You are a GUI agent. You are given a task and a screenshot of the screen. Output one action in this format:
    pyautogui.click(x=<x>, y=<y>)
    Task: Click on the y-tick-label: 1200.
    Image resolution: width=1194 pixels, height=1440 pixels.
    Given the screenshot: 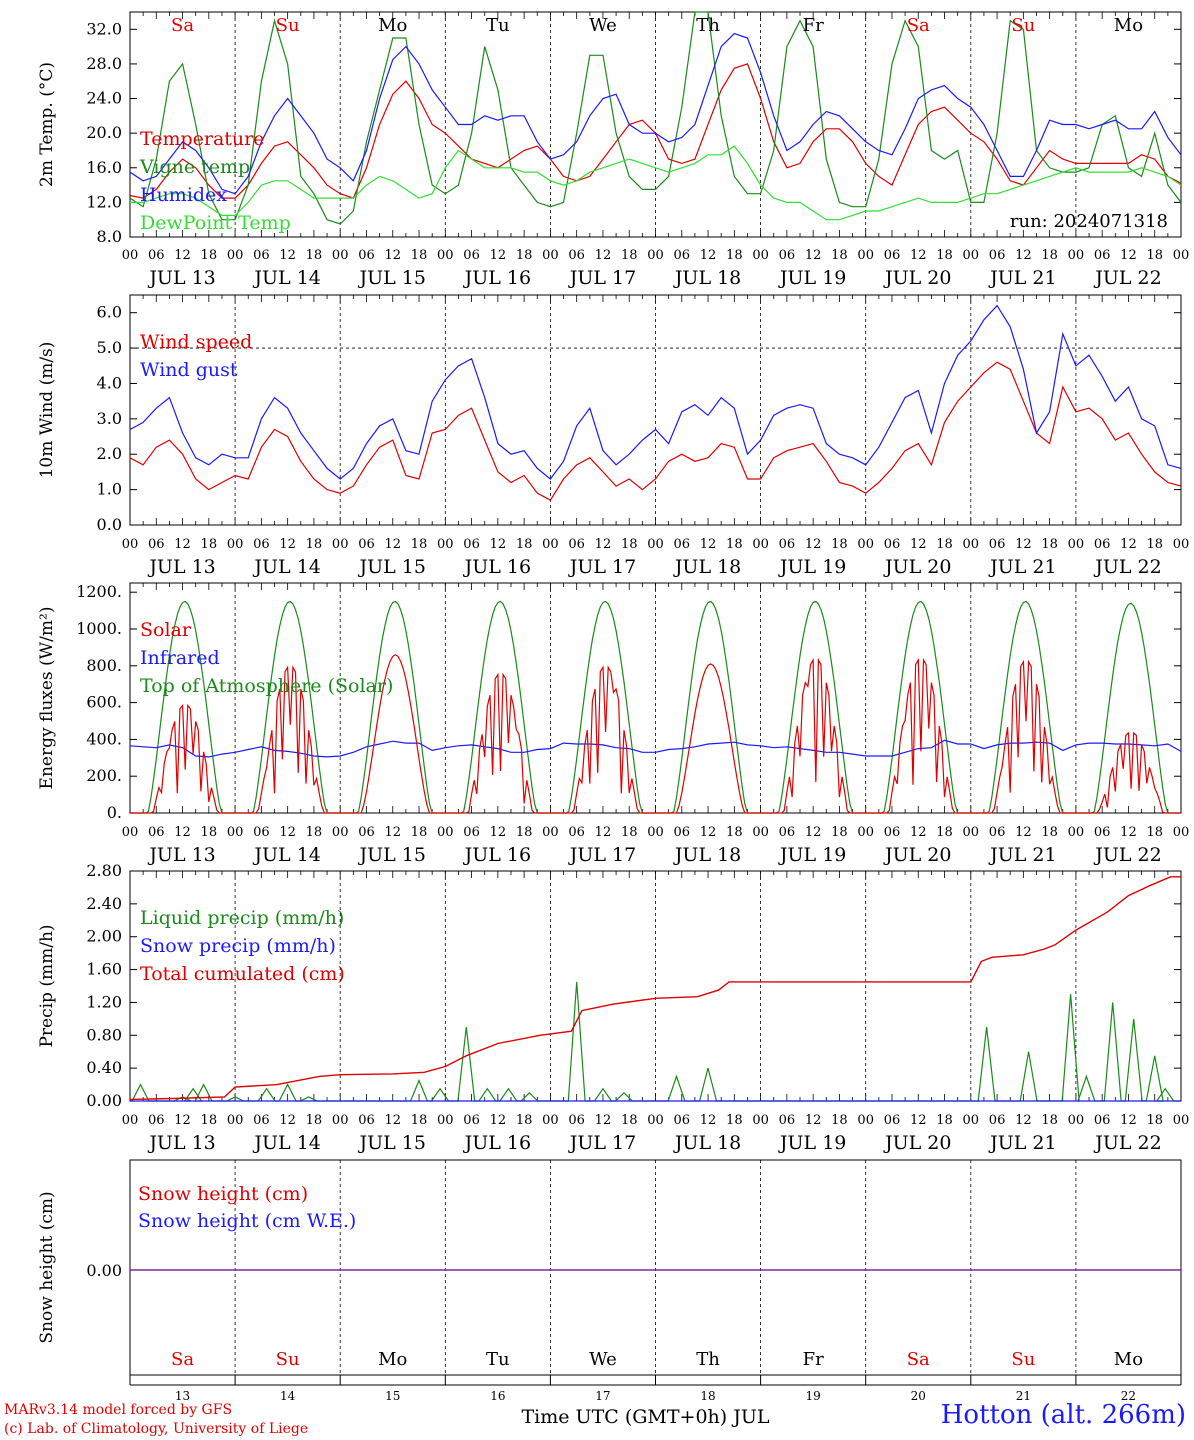 What is the action you would take?
    pyautogui.click(x=99, y=591)
    